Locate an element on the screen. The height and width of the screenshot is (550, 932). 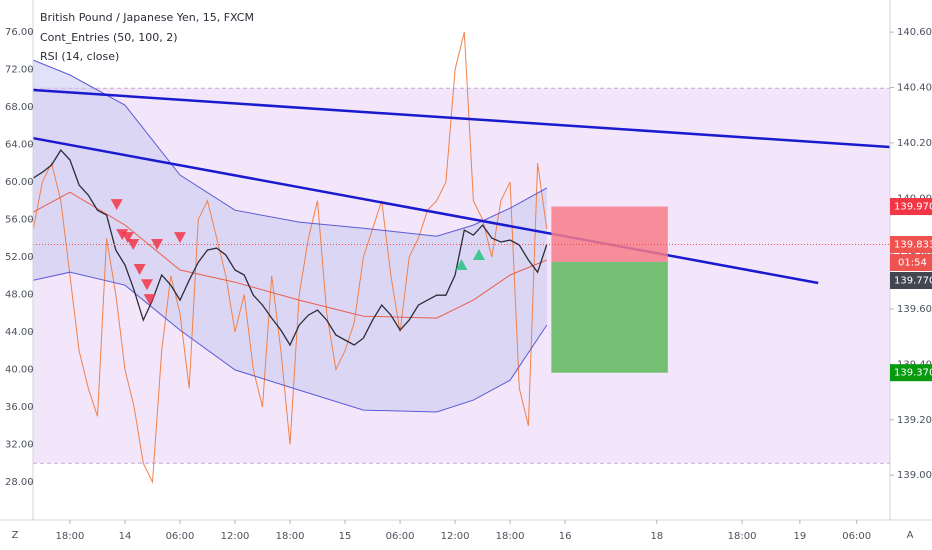
y-tick-label: 44.00 is located at coordinates (19, 332).